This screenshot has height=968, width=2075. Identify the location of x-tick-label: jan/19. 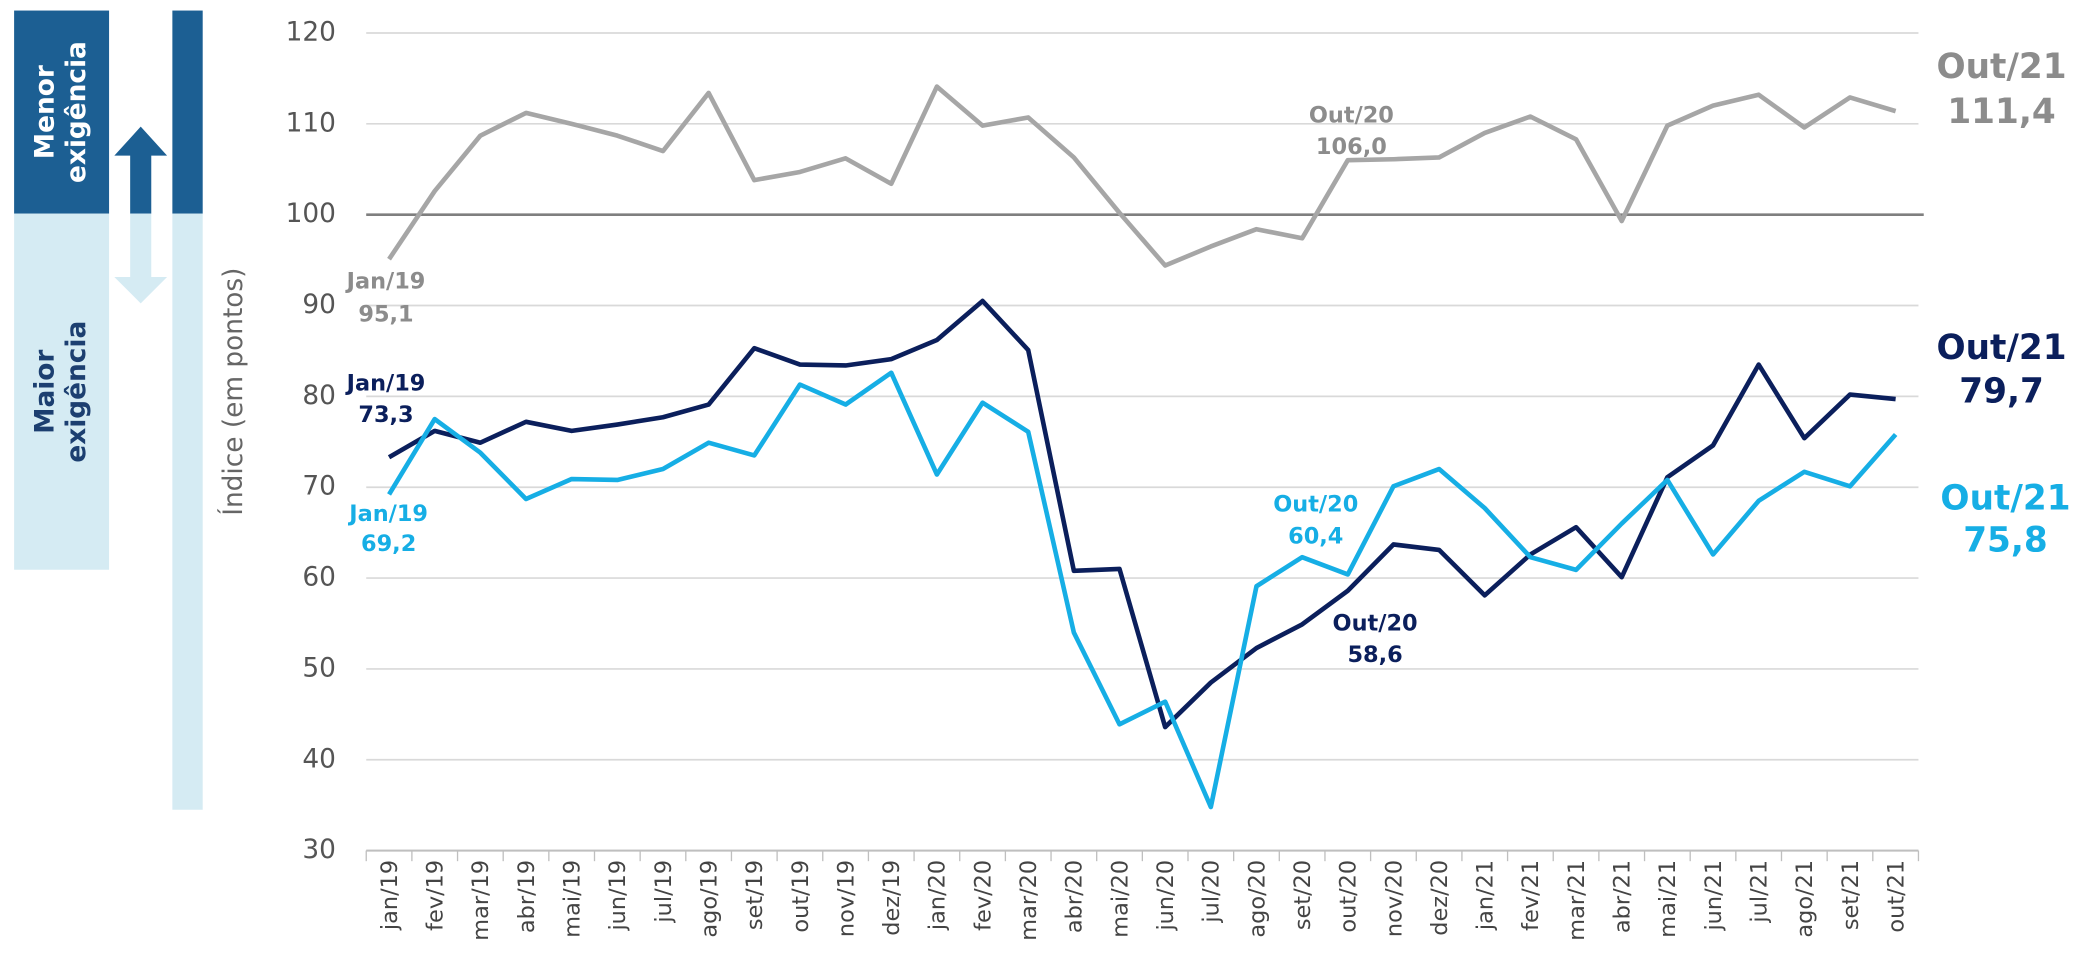
(390, 895).